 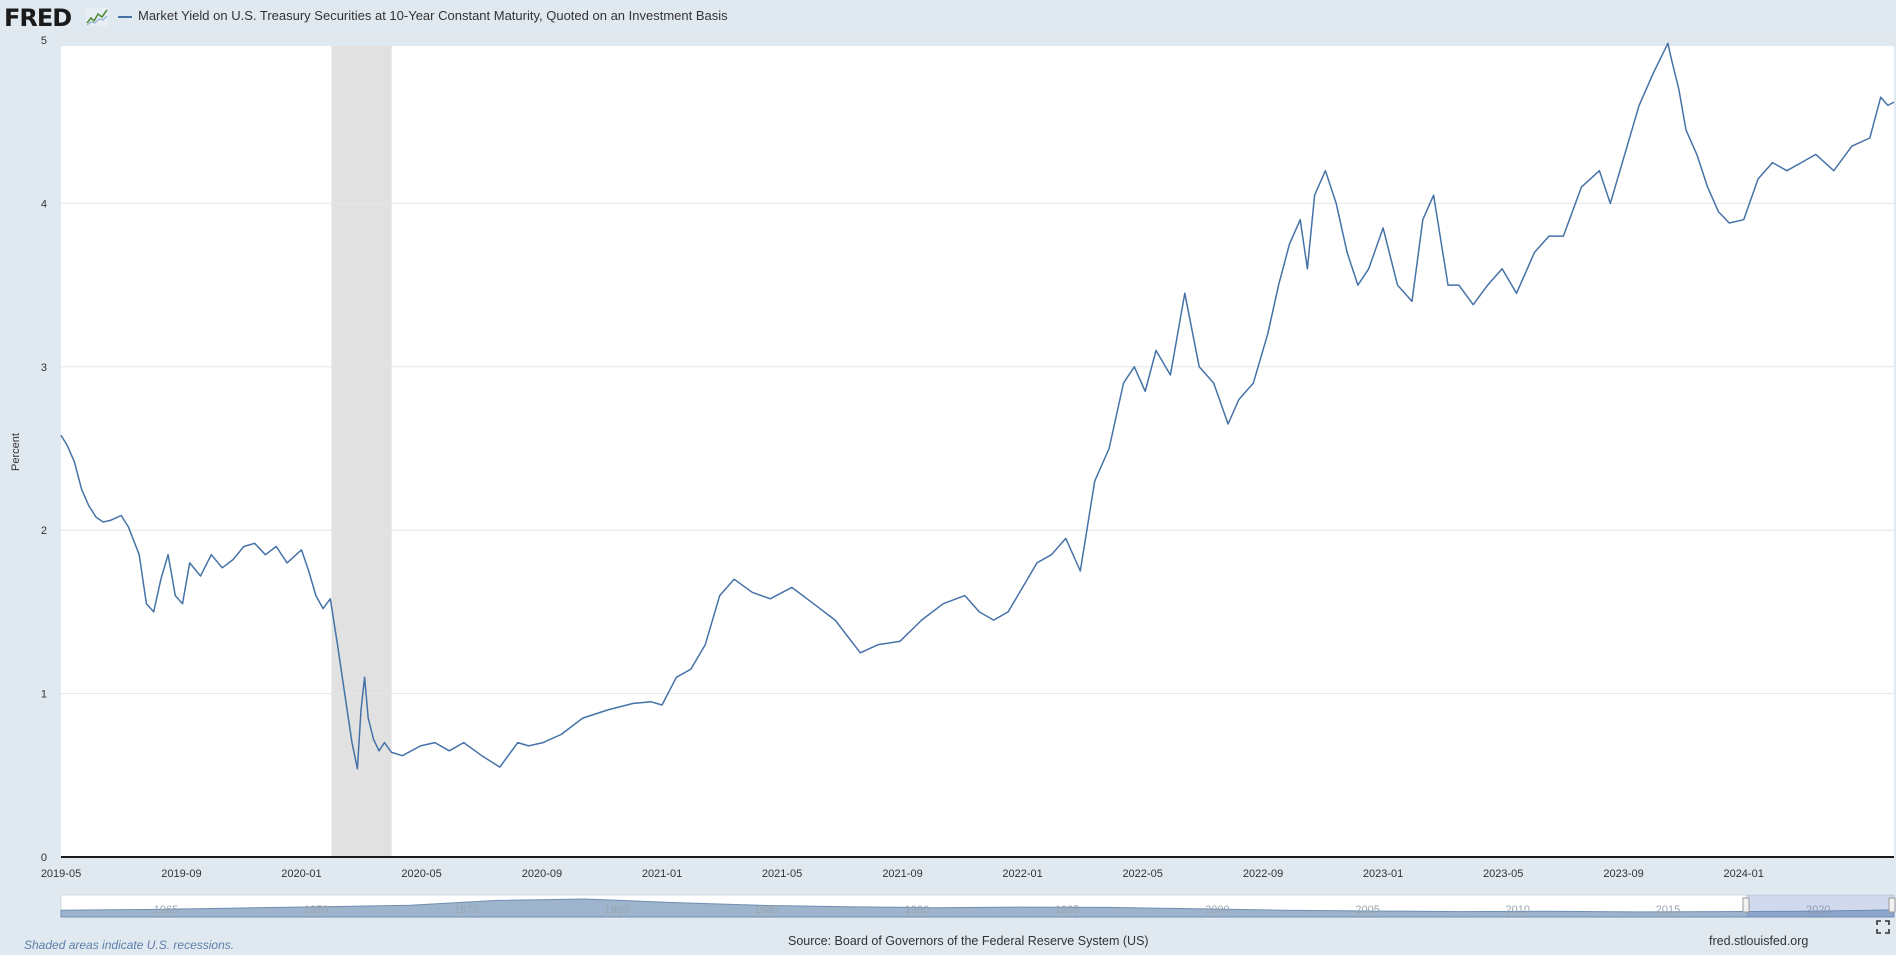 What do you see at coordinates (917, 910) in the screenshot?
I see `navigator-tick-label: 1990` at bounding box center [917, 910].